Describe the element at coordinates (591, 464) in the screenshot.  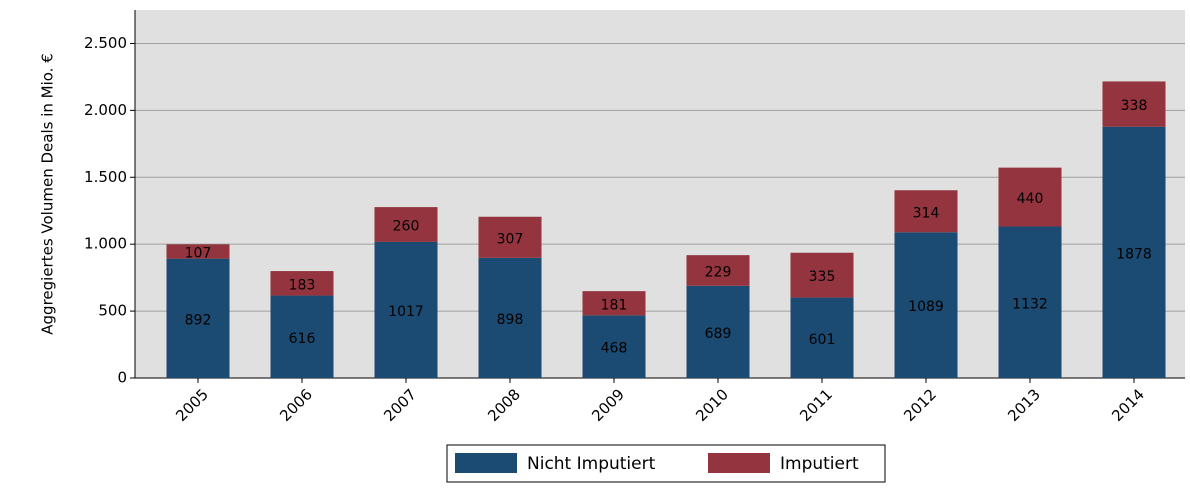
I see `legend-label: Nicht Imputiert` at that location.